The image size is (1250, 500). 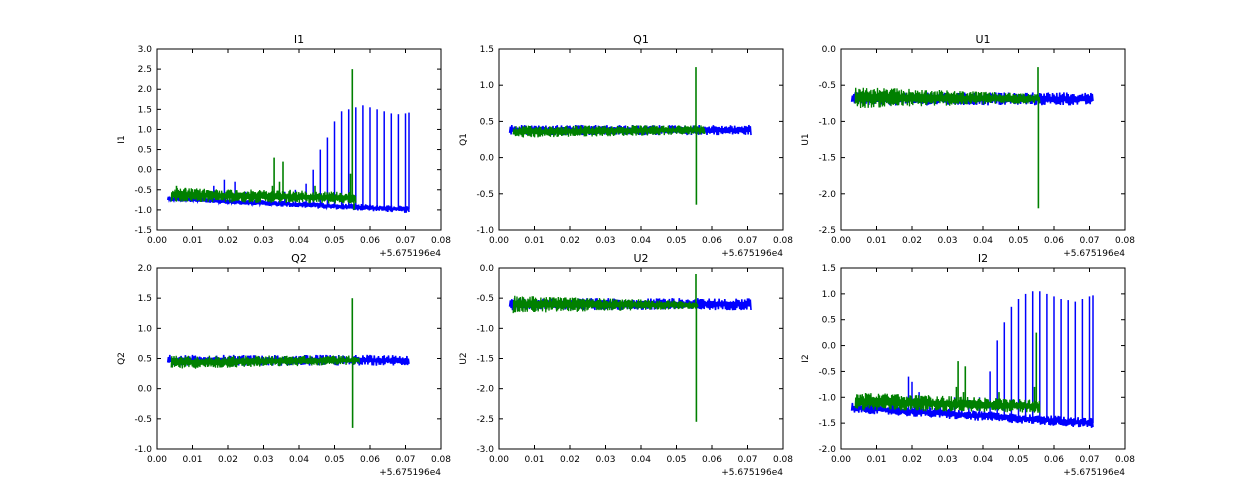 I want to click on y-tick-label: 2.5, so click(x=145, y=70).